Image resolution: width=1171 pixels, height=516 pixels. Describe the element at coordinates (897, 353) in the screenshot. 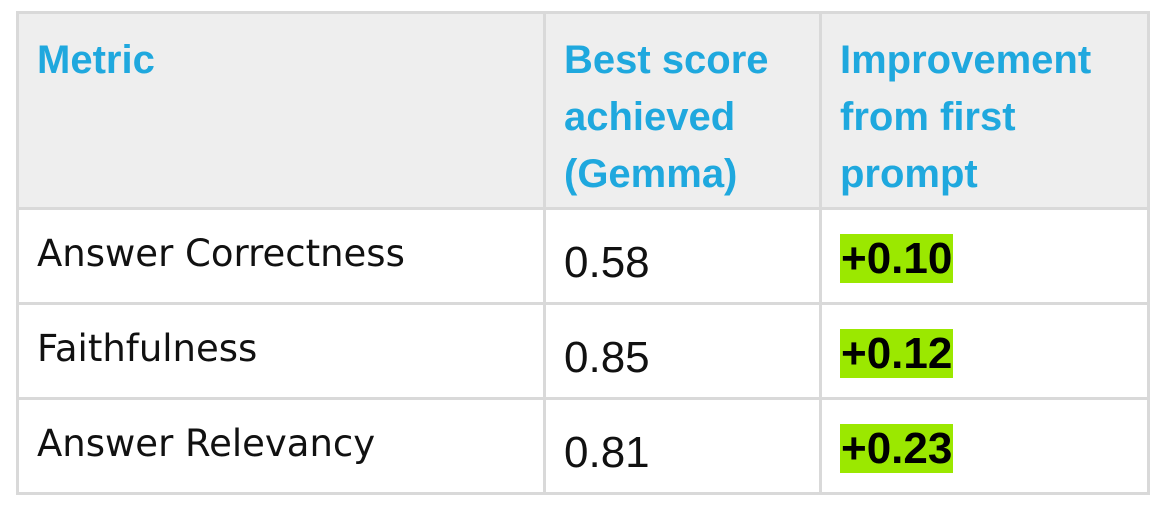

I see `improvement-highlight: +0.12` at that location.